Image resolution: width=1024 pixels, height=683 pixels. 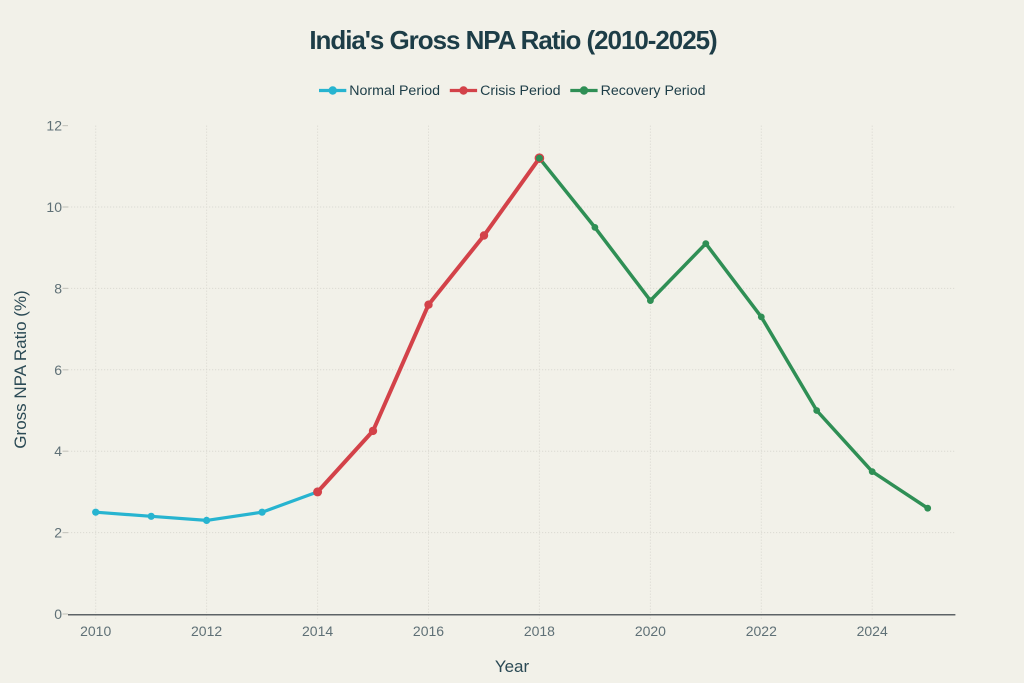 What do you see at coordinates (58, 288) in the screenshot?
I see `svg-text: 8` at bounding box center [58, 288].